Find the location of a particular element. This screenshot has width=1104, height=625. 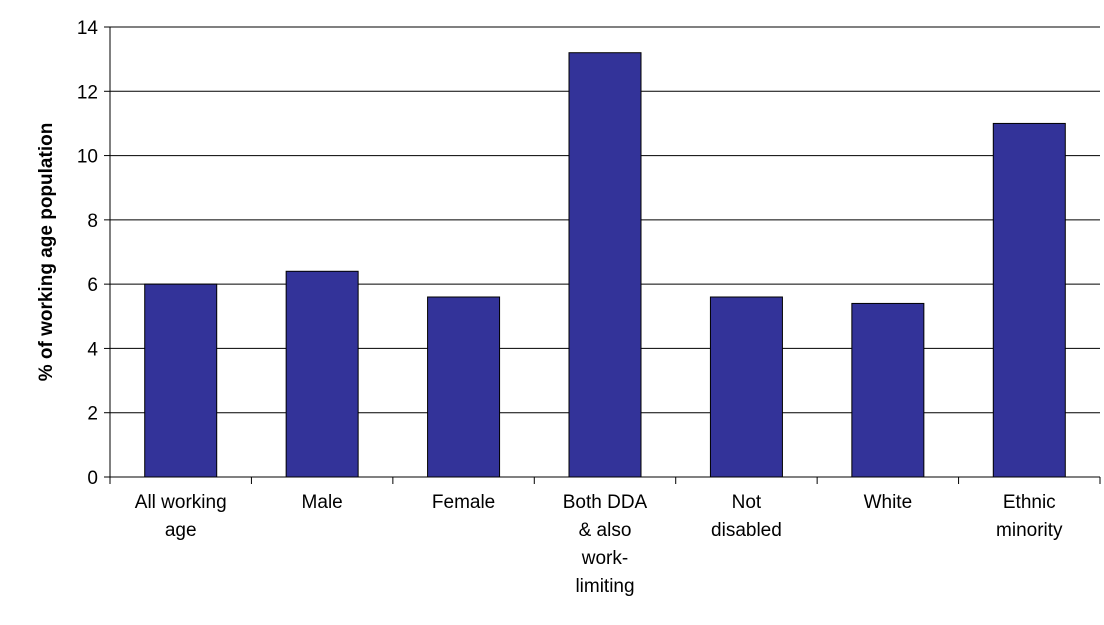

x-category-label: Ethnic minority is located at coordinates (1029, 516).